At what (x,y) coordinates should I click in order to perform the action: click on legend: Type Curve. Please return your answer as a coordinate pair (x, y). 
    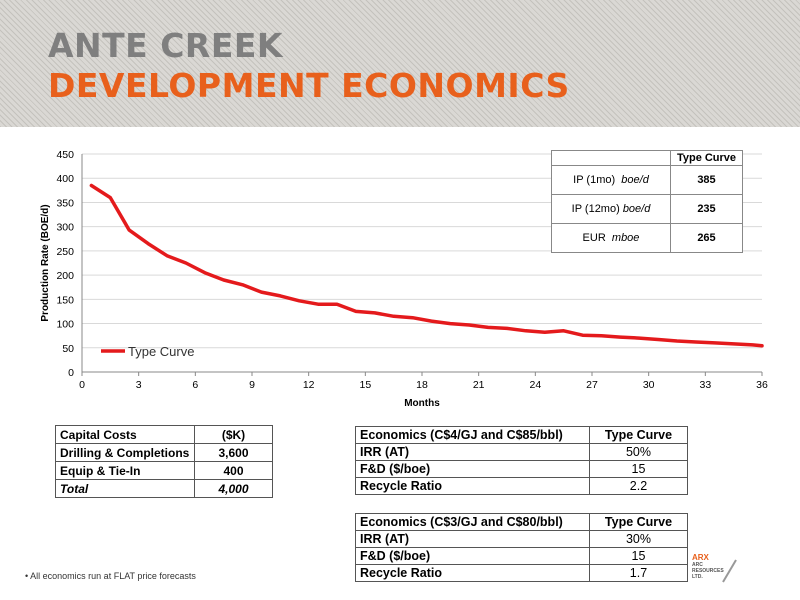
    Looking at the image, I should click on (147, 351).